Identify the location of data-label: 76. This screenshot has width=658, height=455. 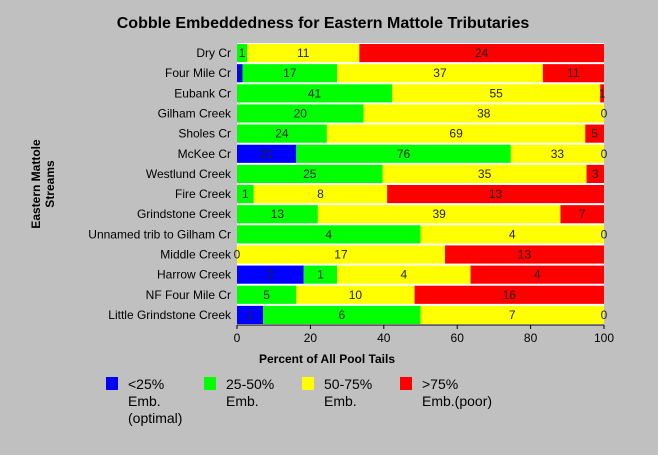
(404, 154).